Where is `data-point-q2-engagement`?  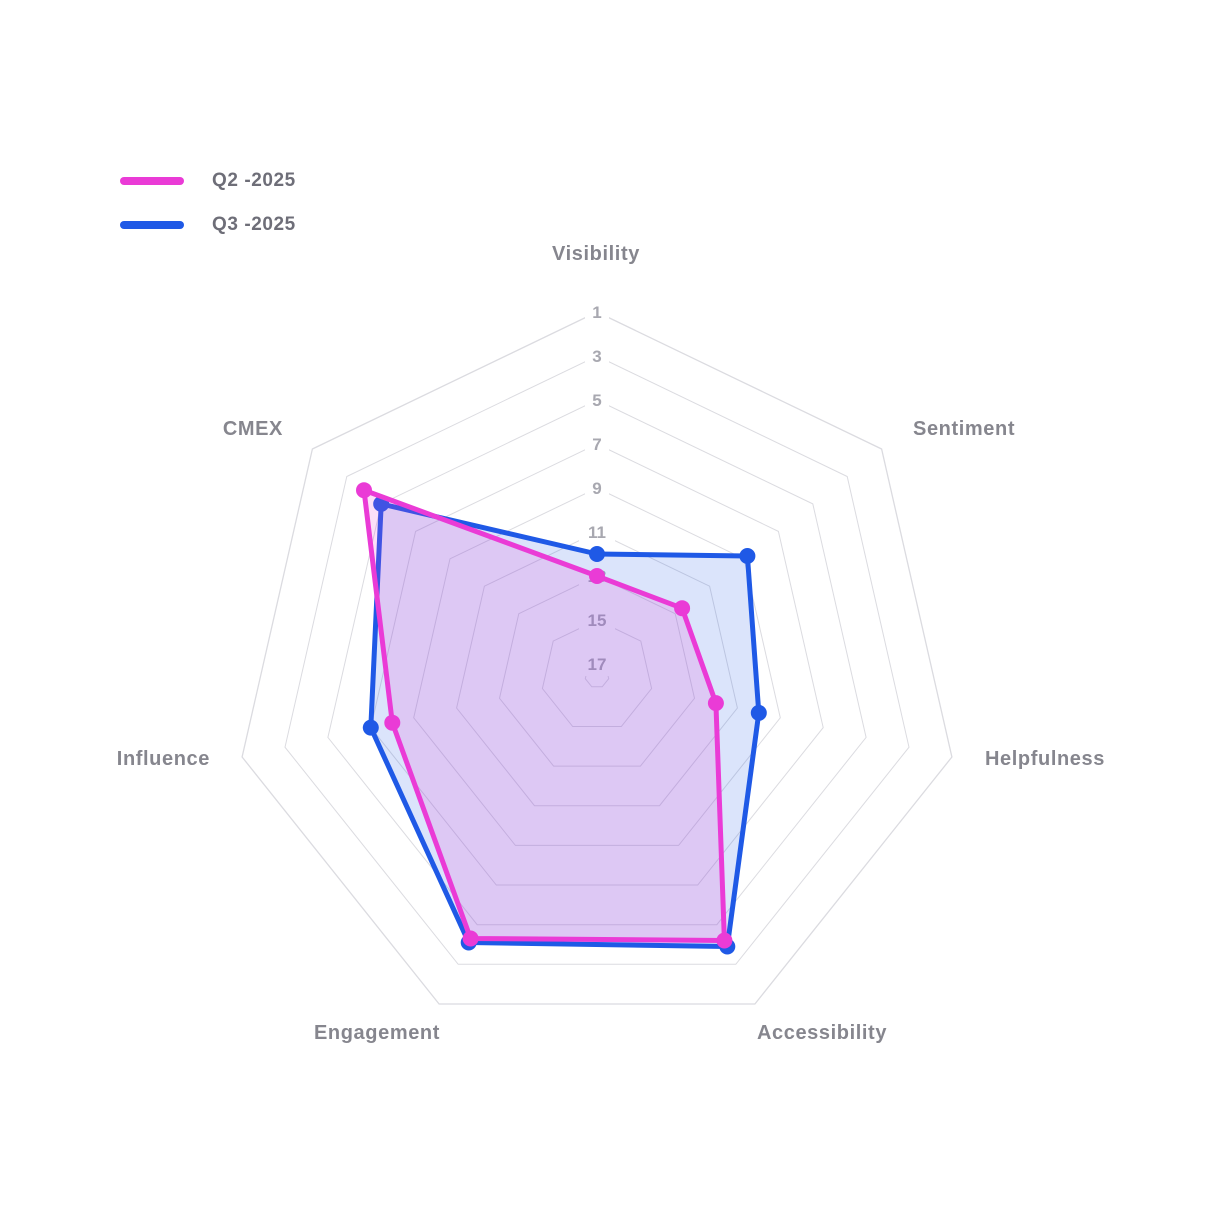 data-point-q2-engagement is located at coordinates (470, 938).